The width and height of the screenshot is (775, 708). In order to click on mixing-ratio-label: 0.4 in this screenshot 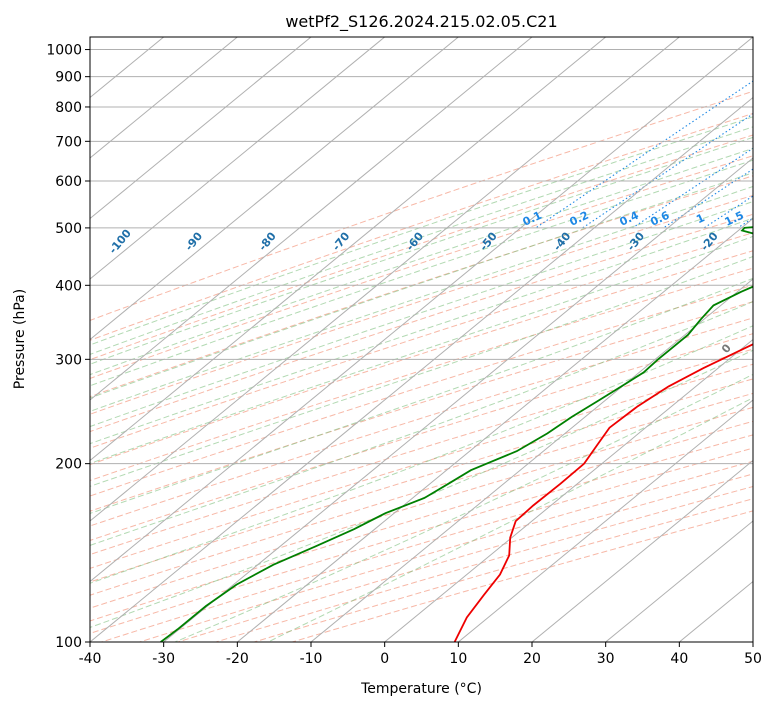, I will do `click(629, 219)`.